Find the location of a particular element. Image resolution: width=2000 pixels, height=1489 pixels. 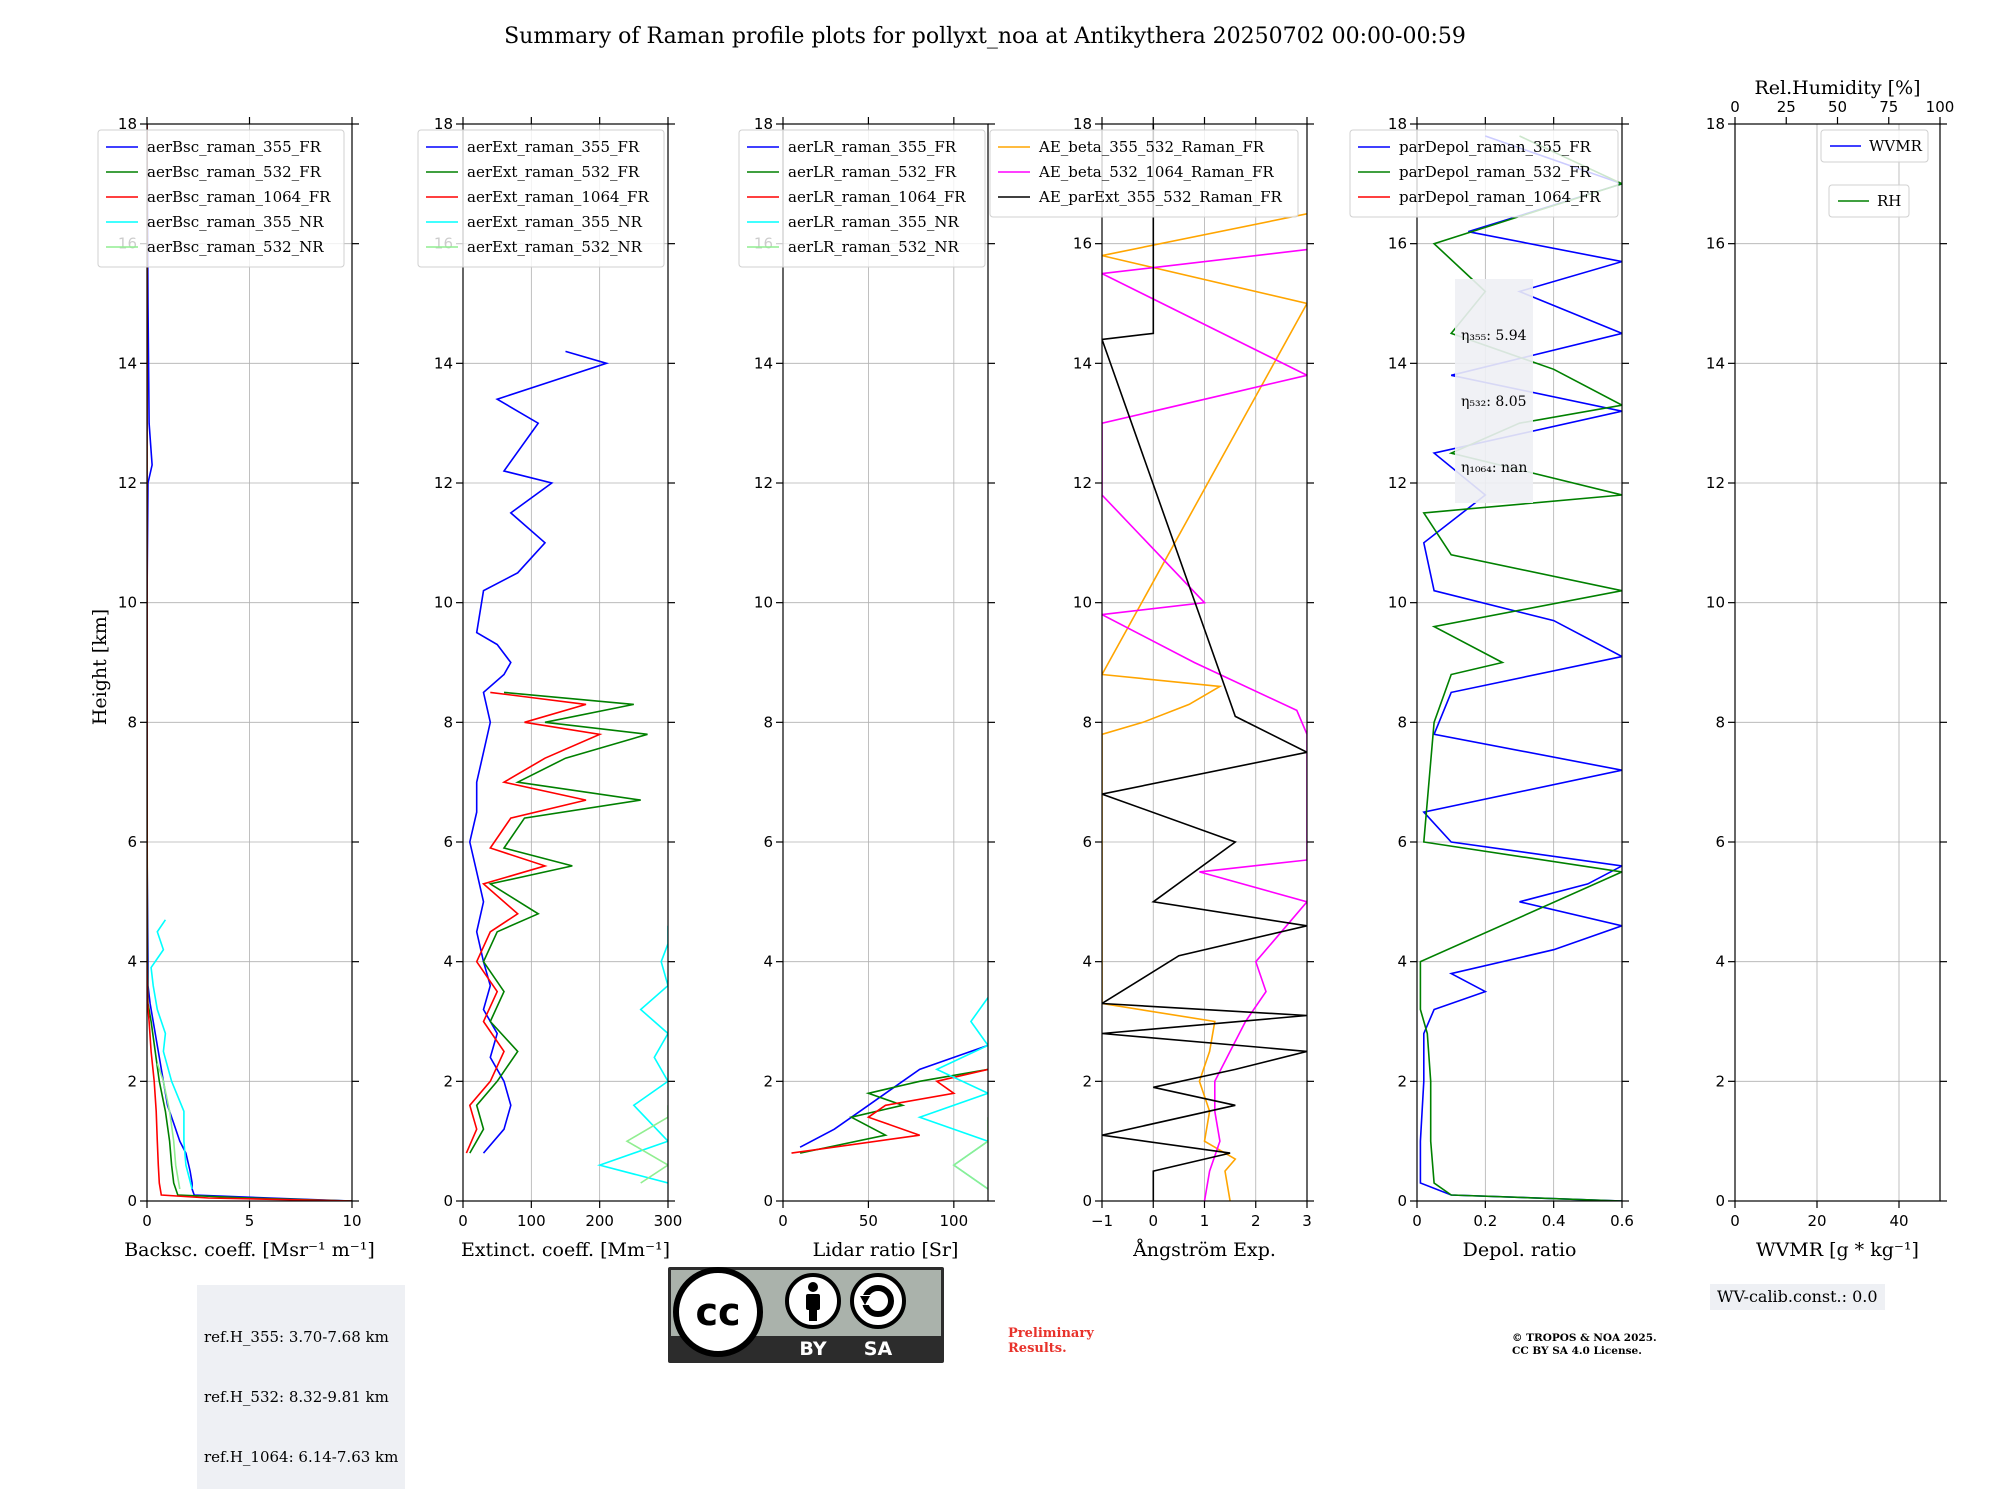

series-line-aerLR_raman_1064_FR is located at coordinates (889, 1111).